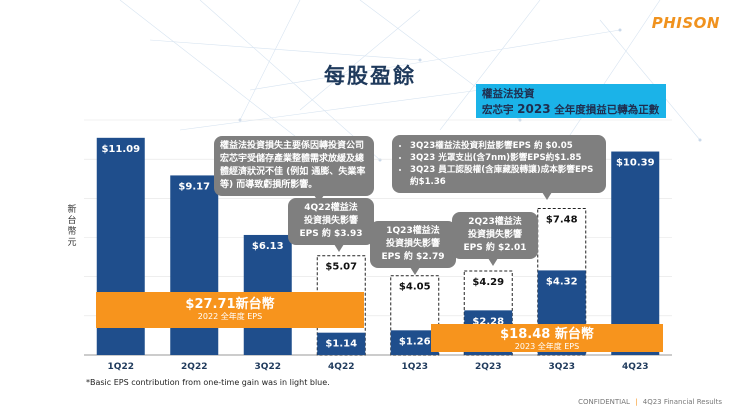  I want to click on callout-3q23-item: 3Q23 員工認股權(含庫藏股轉讓)成本影響EPS約$1.36, so click(504, 176).